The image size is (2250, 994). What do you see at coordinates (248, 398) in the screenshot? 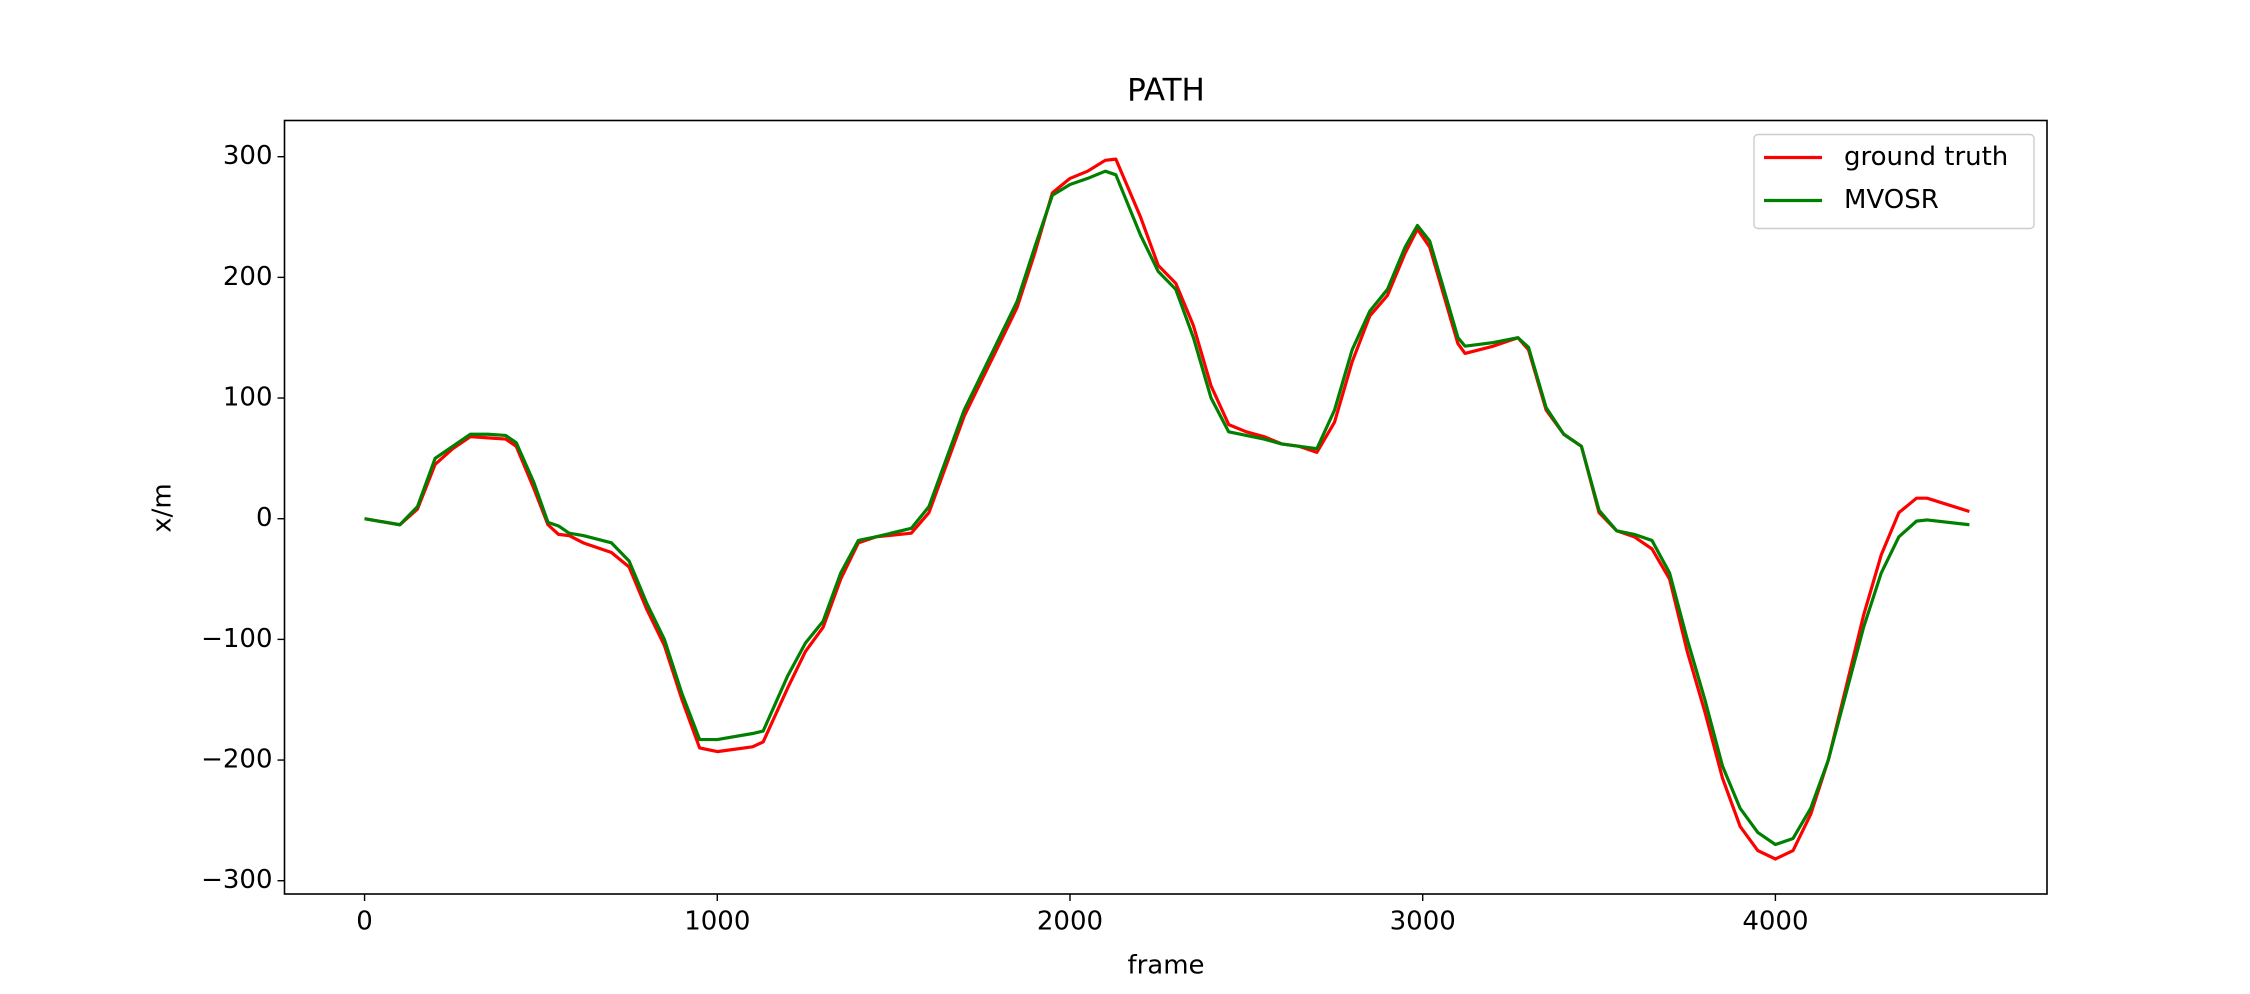
I see `y-tick-label: 100` at bounding box center [248, 398].